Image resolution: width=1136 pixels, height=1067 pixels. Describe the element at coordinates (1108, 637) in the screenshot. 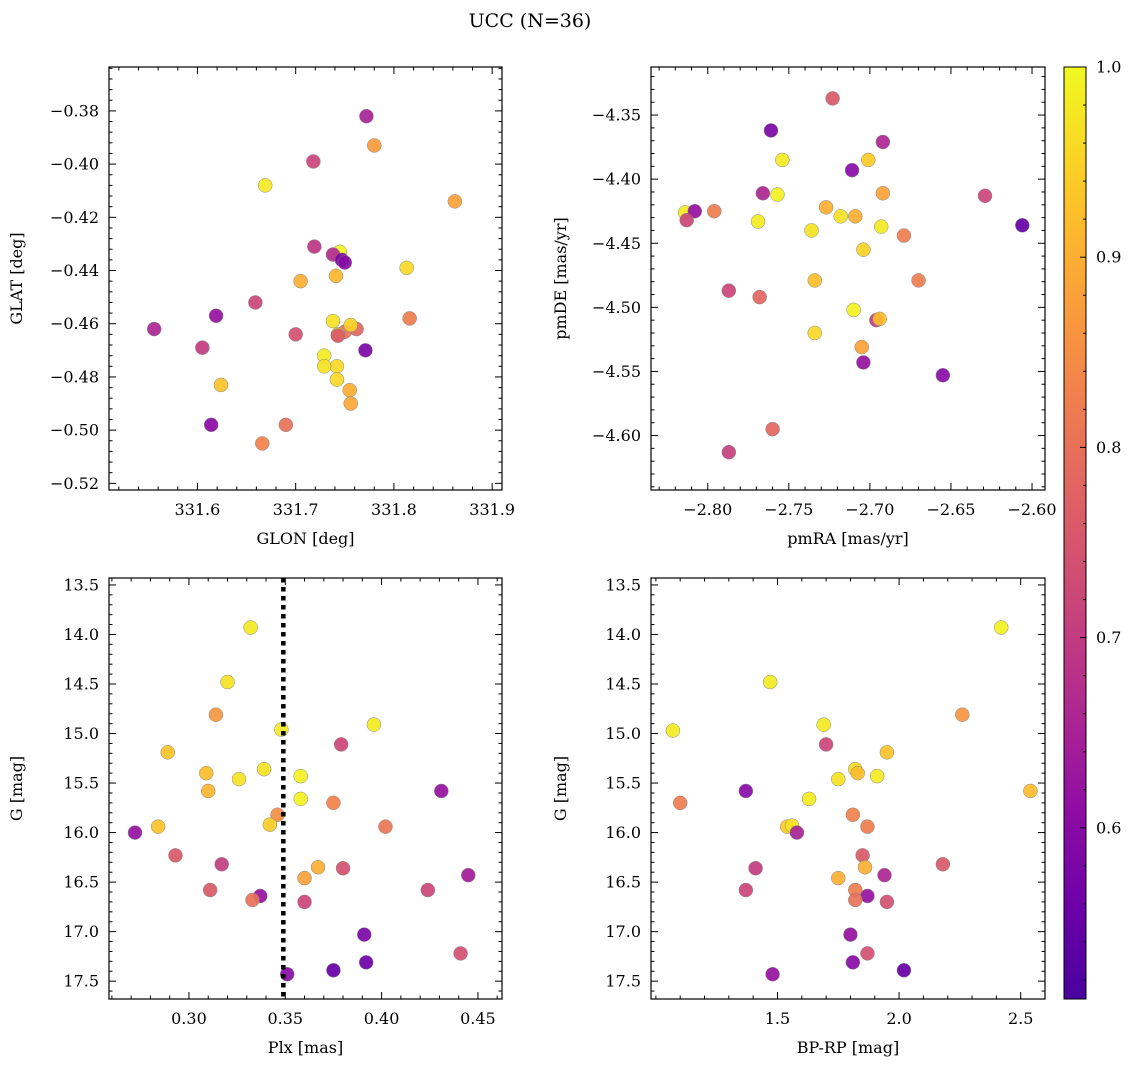

I see `colorbar-tick-label: 0.7` at that location.